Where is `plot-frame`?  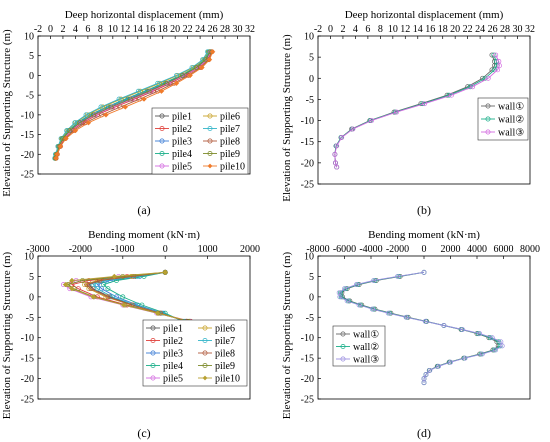 plot-frame is located at coordinates (424, 110).